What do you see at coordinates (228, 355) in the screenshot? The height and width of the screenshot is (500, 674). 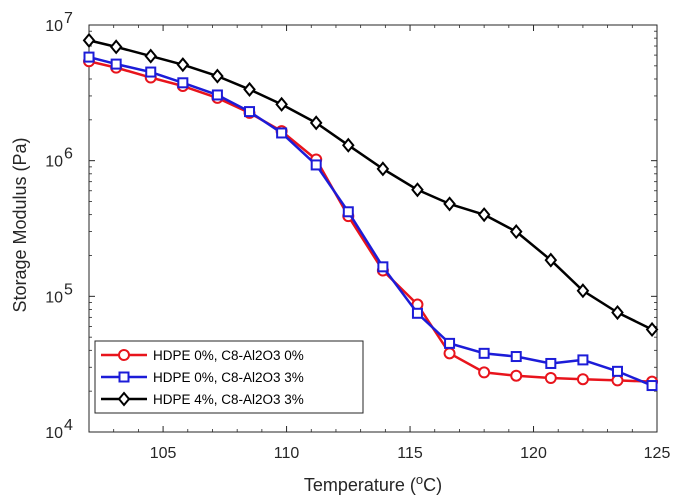 I see `legend-label: HDPE 0%, C8-Al2O3 0%` at bounding box center [228, 355].